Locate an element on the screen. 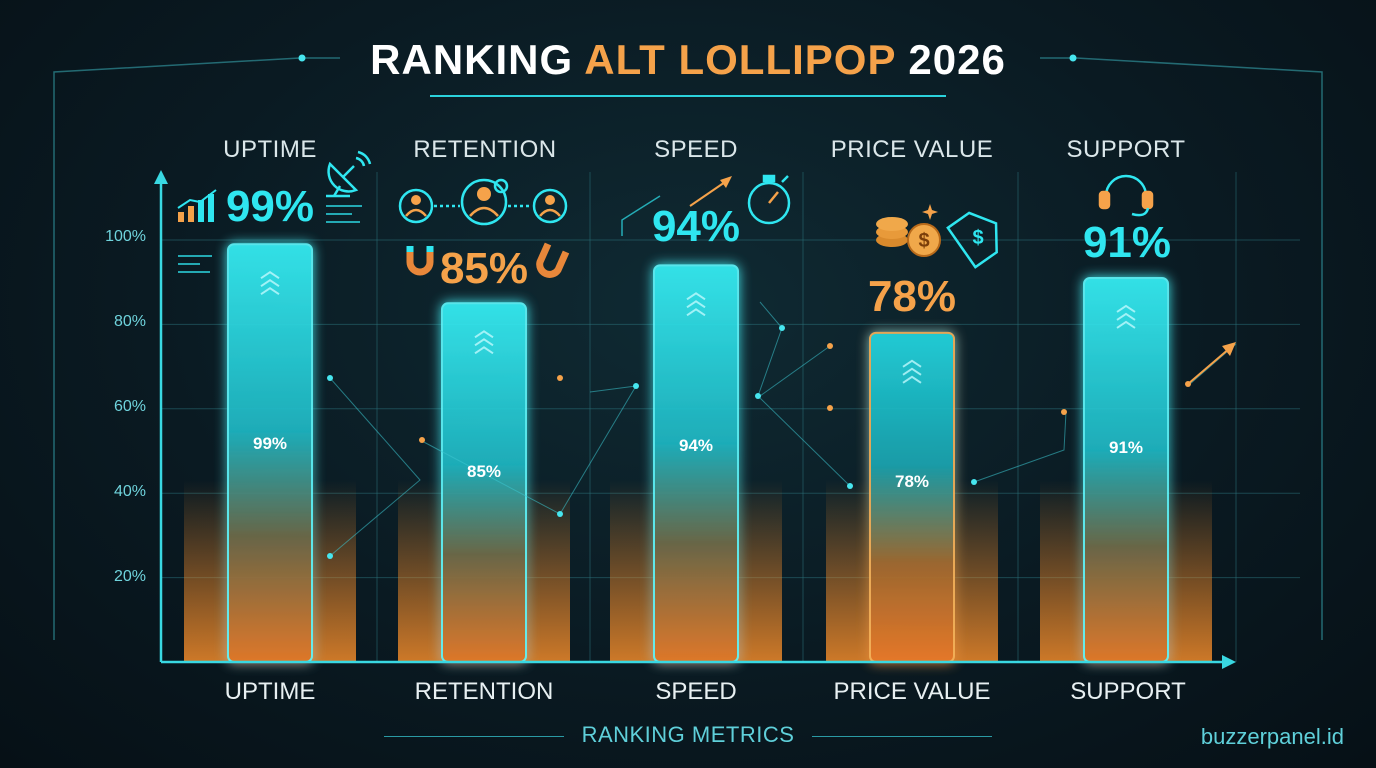 Image resolution: width=1376 pixels, height=768 pixels. big-value-uptime: 99% is located at coordinates (270, 206).